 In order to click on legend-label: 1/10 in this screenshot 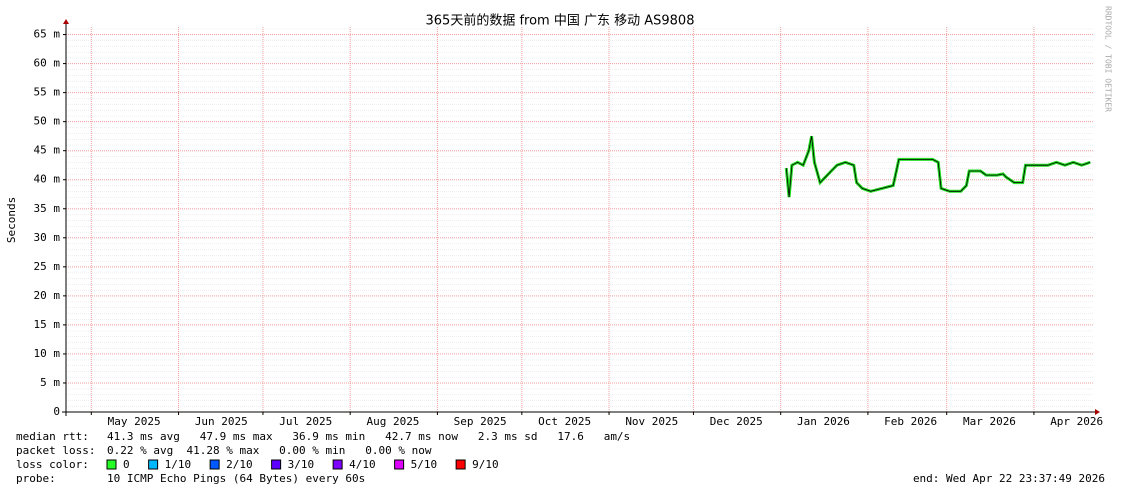, I will do `click(178, 464)`.